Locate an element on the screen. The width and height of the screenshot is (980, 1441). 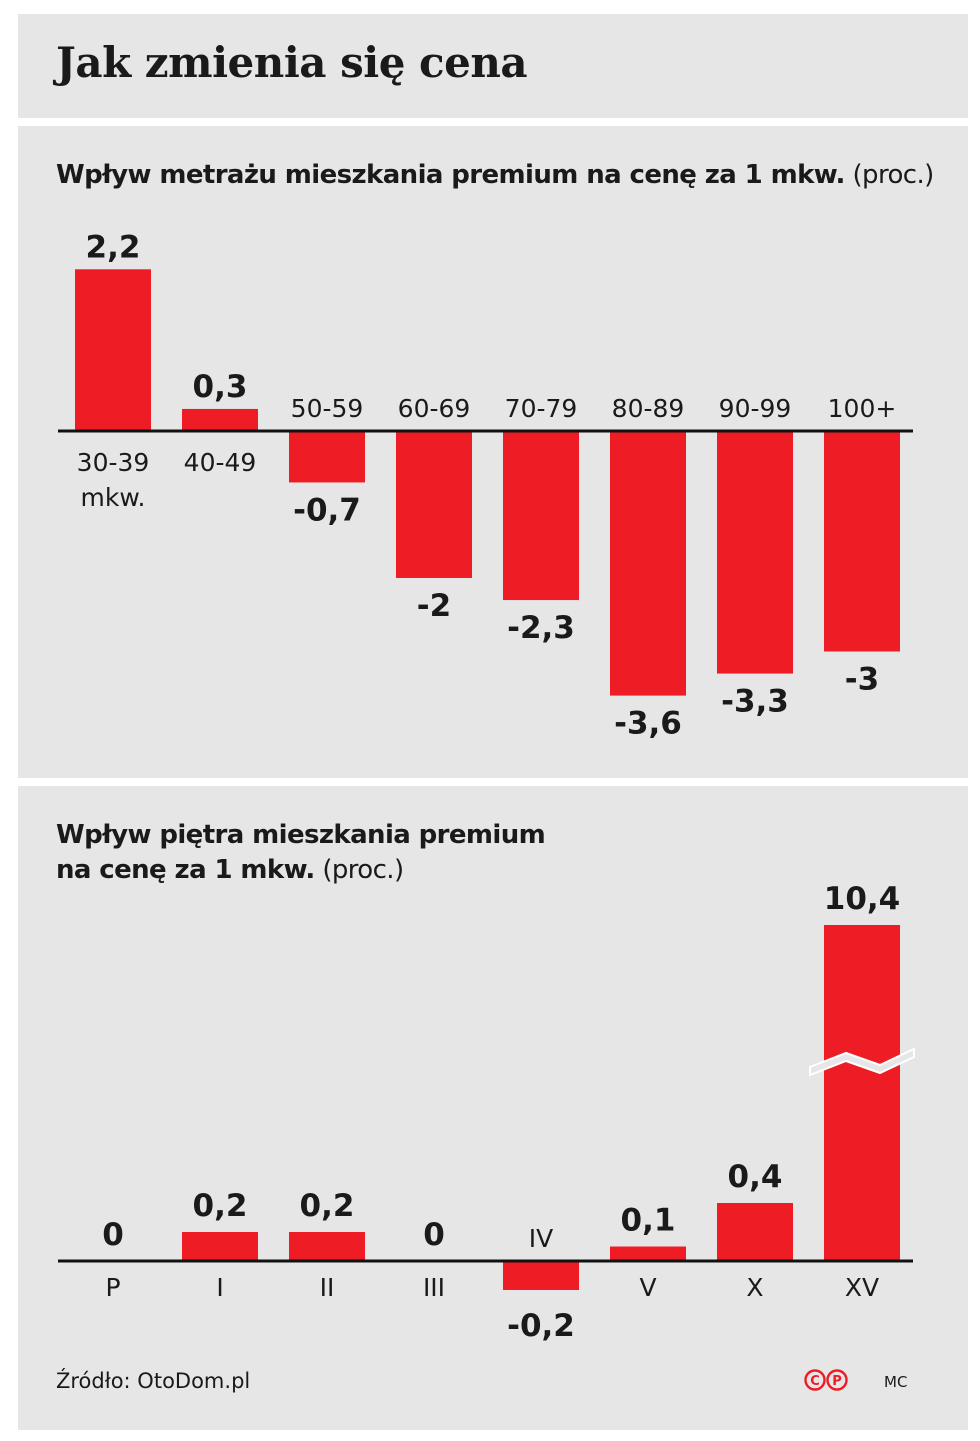
category-label-area-30-39: 30-39 is located at coordinates (113, 462).